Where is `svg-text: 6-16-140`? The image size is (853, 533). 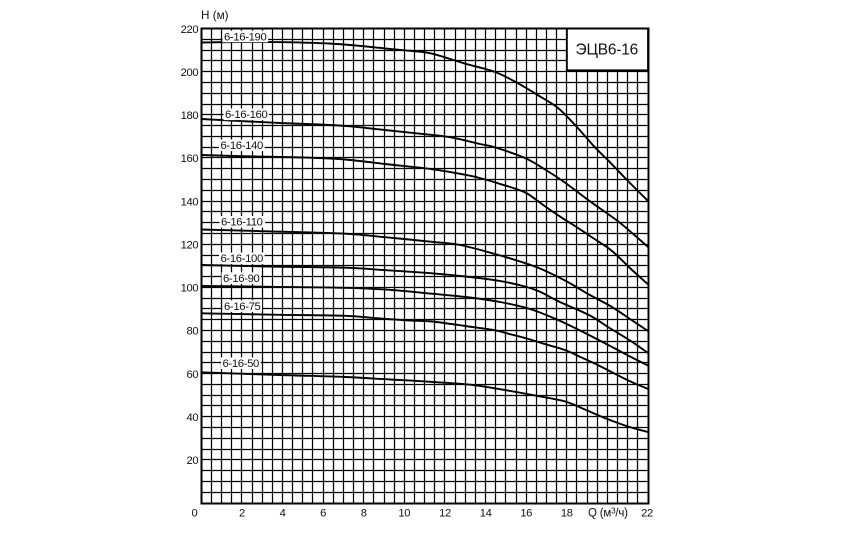 svg-text: 6-16-140 is located at coordinates (242, 146).